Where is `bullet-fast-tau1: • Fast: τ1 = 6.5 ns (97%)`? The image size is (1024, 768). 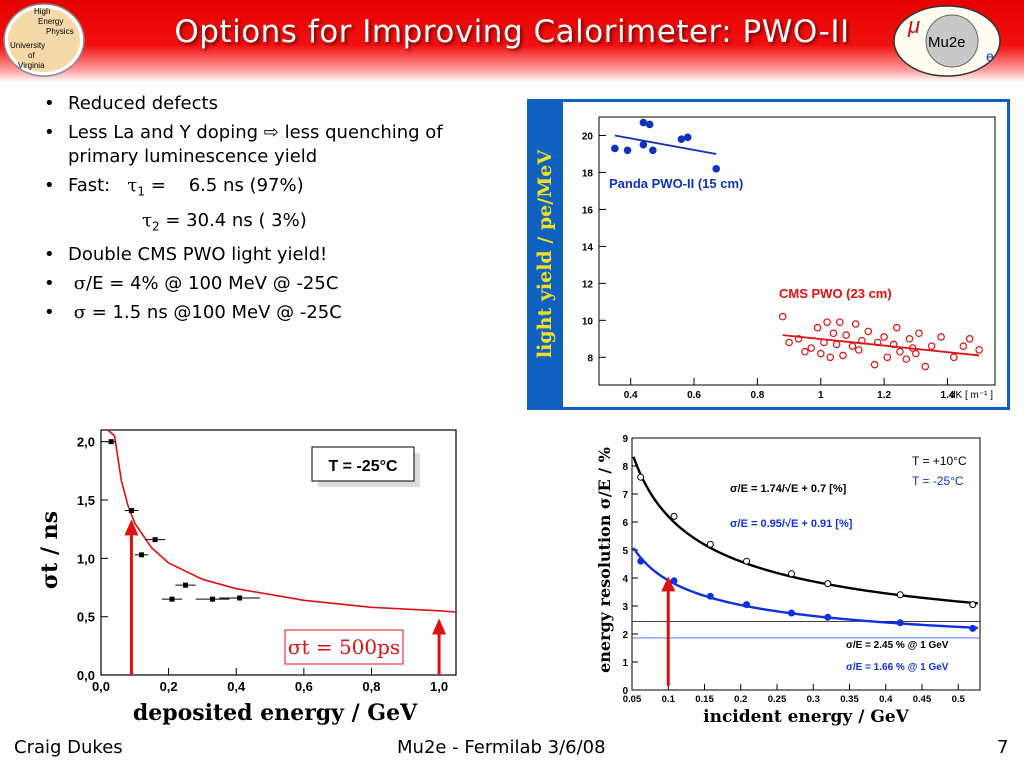 bullet-fast-tau1: • Fast: τ1 = 6.5 ns (97%) is located at coordinates (174, 187).